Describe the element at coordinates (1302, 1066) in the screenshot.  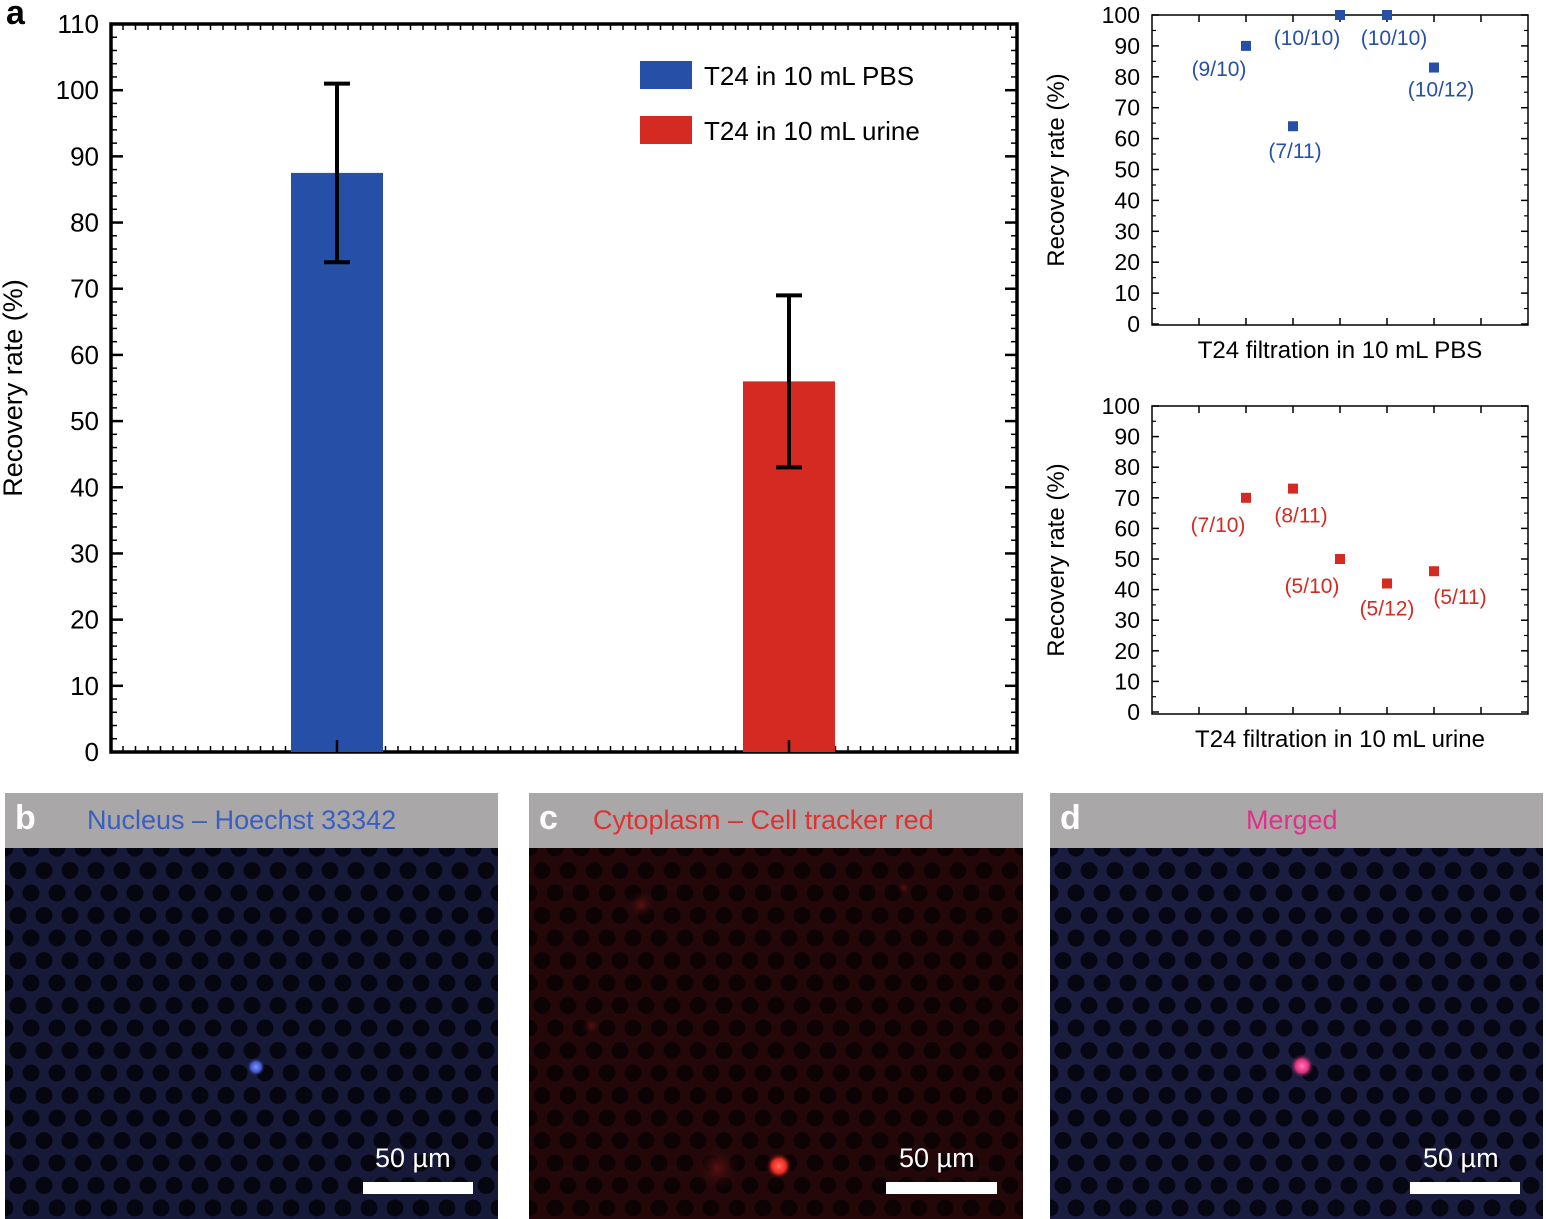
I see `merged-stain-spot` at that location.